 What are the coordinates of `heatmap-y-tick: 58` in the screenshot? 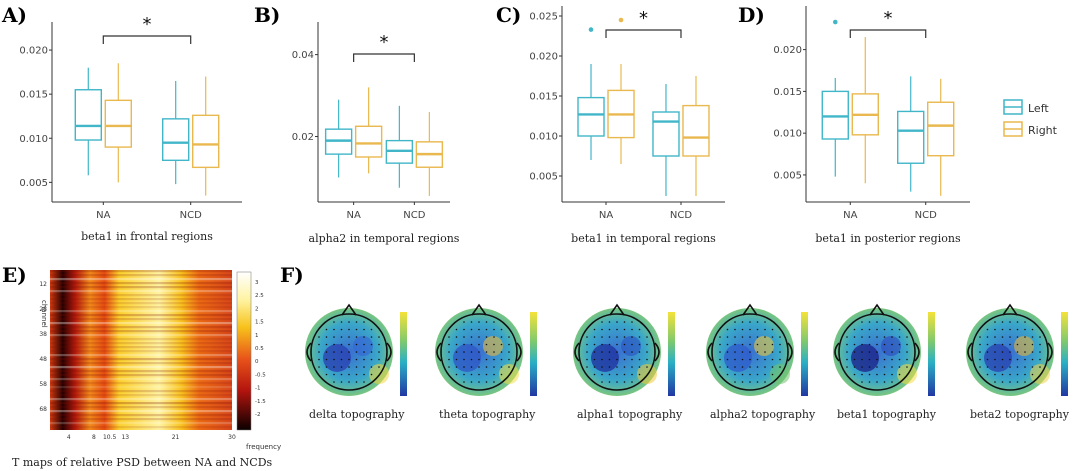 It's located at (43, 384).